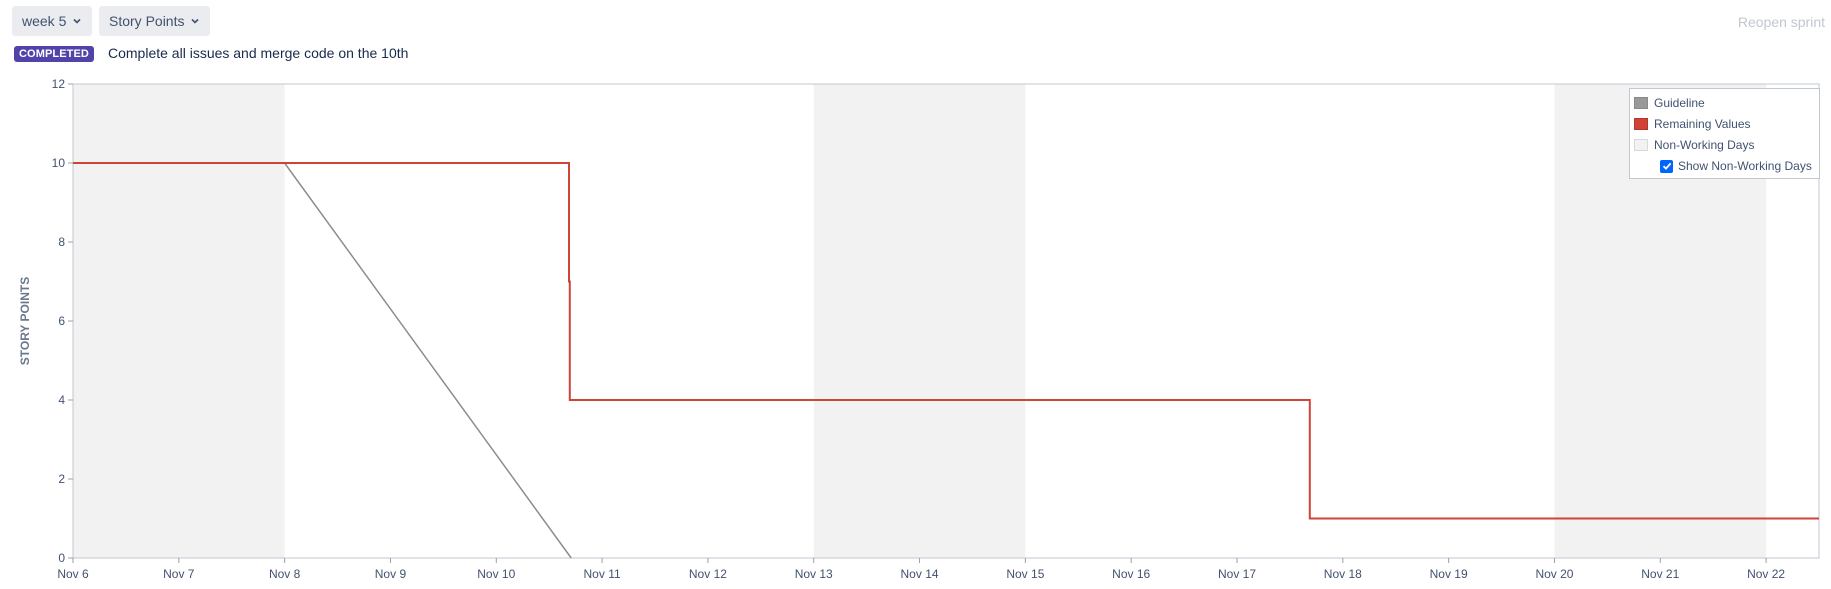  Describe the element at coordinates (1641, 124) in the screenshot. I see `remaining-swatch` at that location.